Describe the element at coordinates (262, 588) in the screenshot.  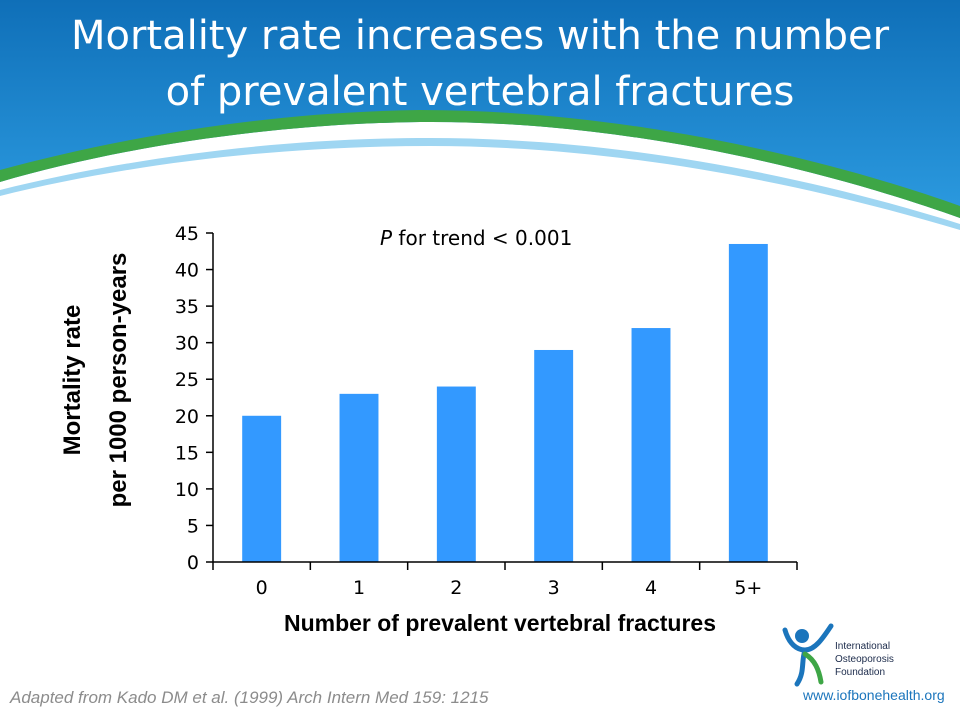
I see `x-tick-label: 0` at that location.